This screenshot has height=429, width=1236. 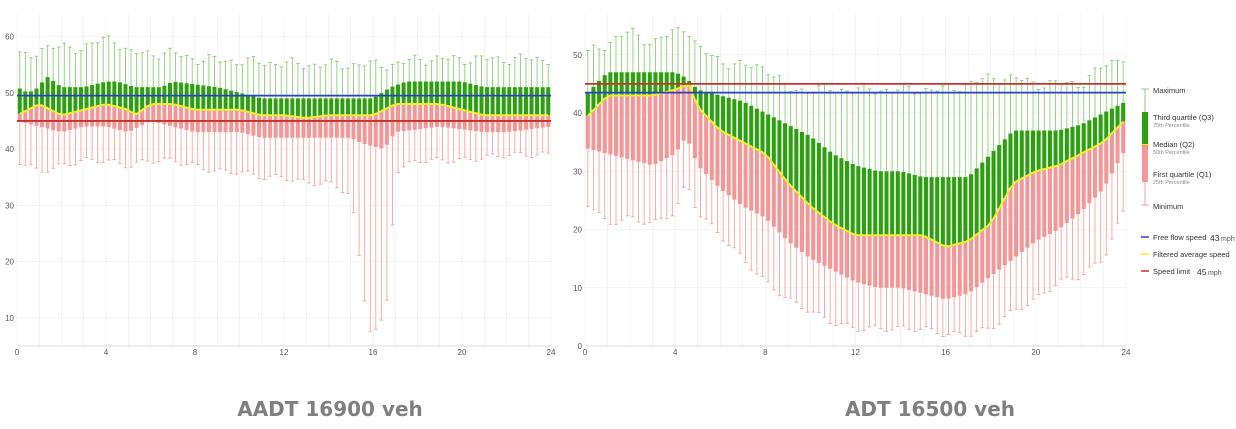 I want to click on x-tick-label: 8, so click(x=765, y=352).